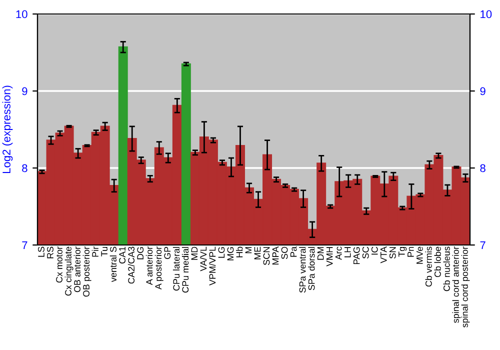 The width and height of the screenshot is (500, 350). I want to click on x-tick-label: CPu lateral, so click(176, 268).